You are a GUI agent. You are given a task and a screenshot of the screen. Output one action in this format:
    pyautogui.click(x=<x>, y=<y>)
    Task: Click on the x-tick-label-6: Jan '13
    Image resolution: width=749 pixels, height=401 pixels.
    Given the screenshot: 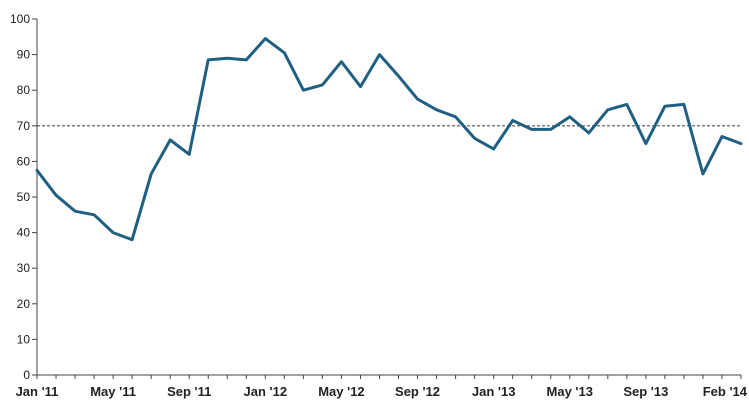 What is the action you would take?
    pyautogui.click(x=494, y=391)
    